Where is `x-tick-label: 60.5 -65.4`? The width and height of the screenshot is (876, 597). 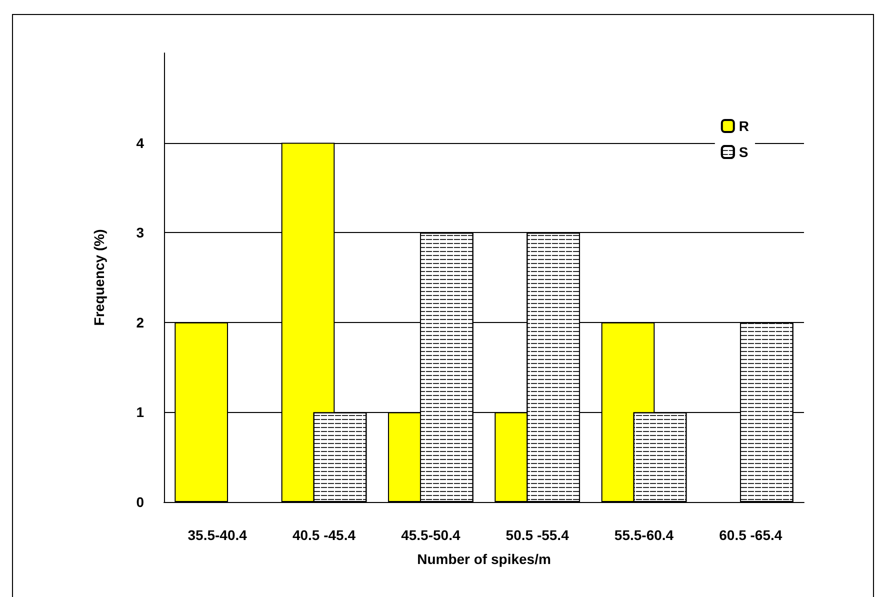 x-tick-label: 60.5 -65.4 is located at coordinates (750, 535).